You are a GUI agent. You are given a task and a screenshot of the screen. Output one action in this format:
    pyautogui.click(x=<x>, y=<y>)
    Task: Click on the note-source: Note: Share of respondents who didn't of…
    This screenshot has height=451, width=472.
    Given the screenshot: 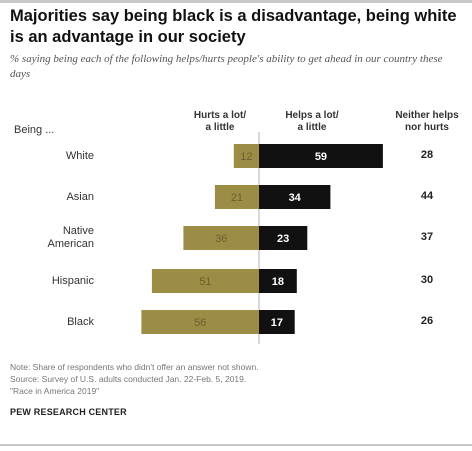 What is the action you would take?
    pyautogui.click(x=134, y=379)
    